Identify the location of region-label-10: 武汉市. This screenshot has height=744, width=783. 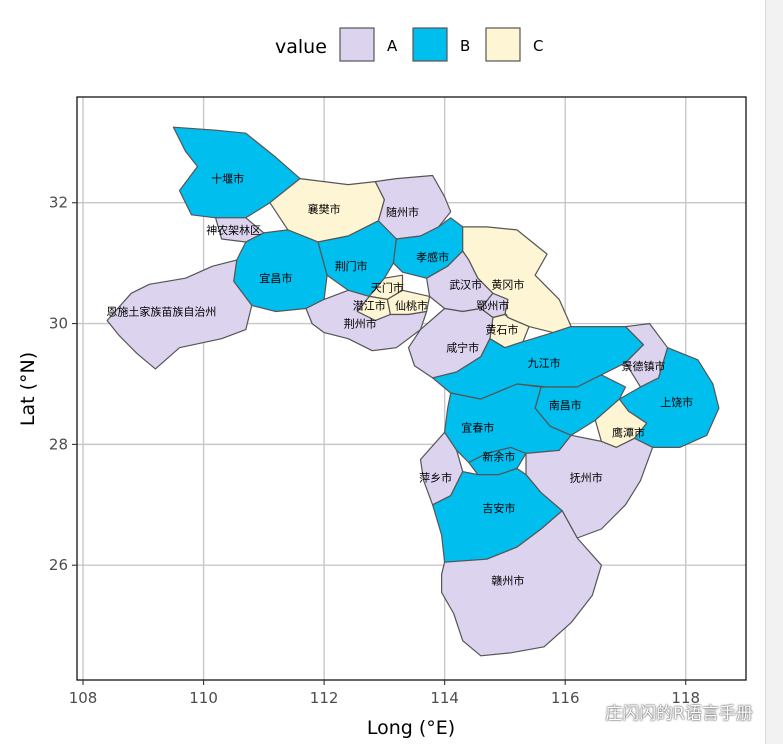
(465, 284).